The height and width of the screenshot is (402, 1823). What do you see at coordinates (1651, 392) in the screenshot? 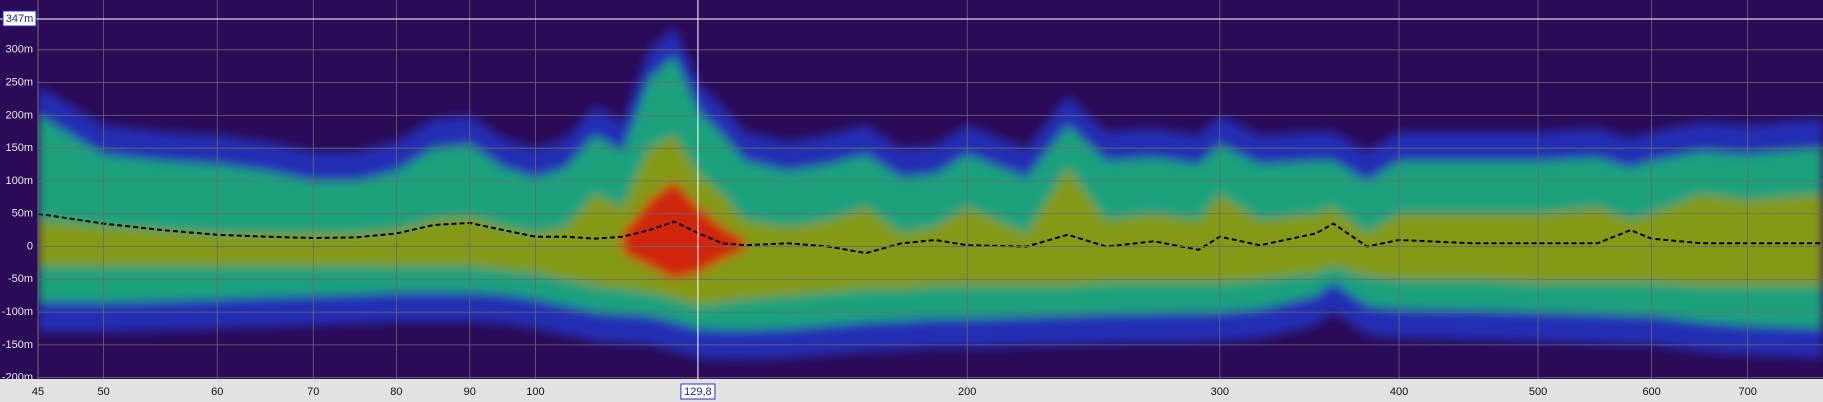
I see `x-tick-label: 600` at bounding box center [1651, 392].